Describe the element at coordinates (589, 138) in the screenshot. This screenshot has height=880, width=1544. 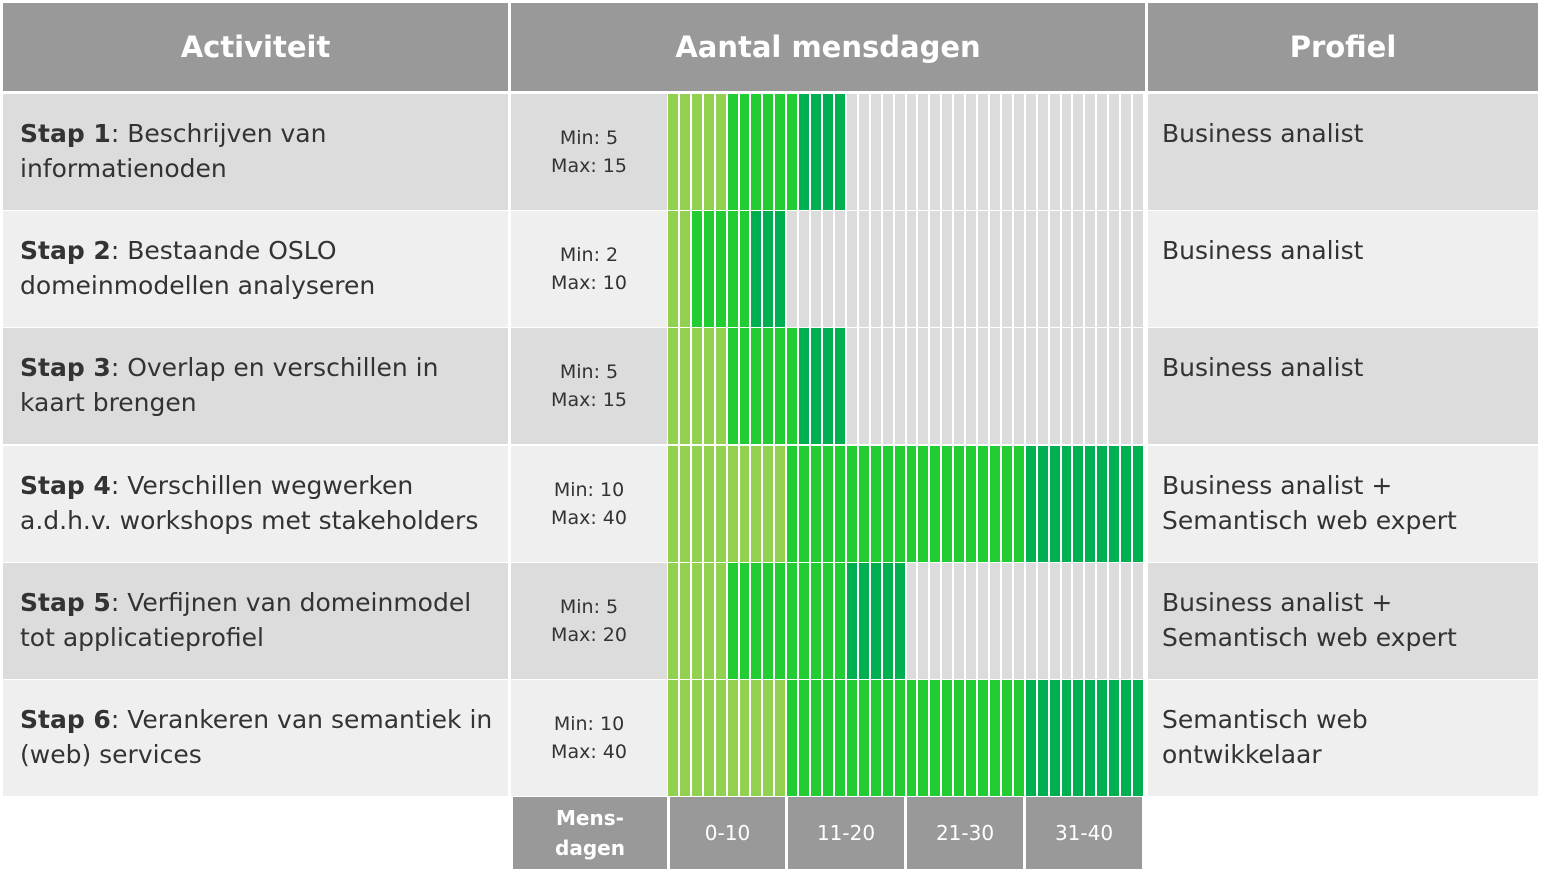
I see `min-value: Min: 5` at that location.